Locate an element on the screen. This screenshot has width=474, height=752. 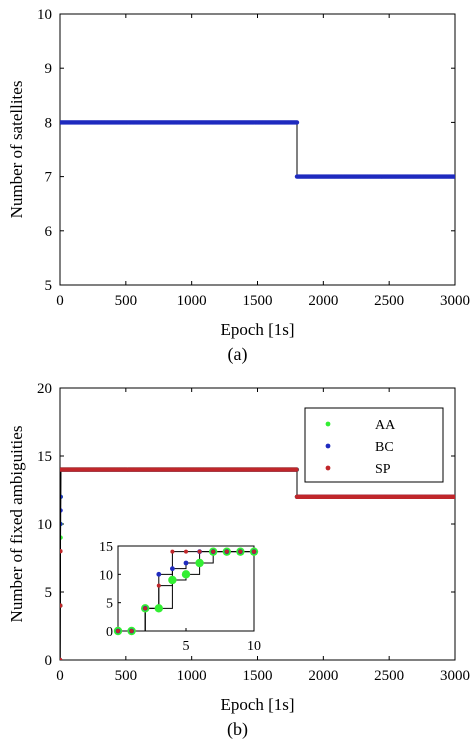
panel-a-plot-area is located at coordinates (257, 149).